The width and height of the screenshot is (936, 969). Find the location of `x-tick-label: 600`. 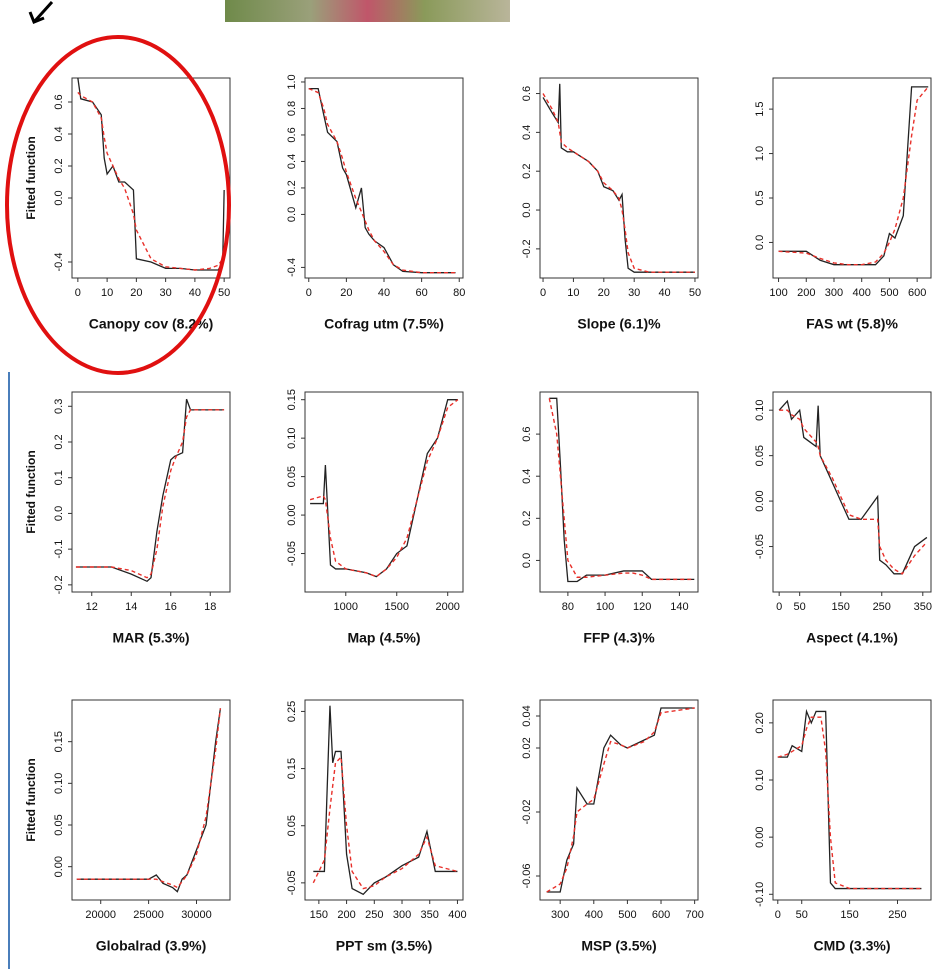

x-tick-label: 600 is located at coordinates (917, 293).